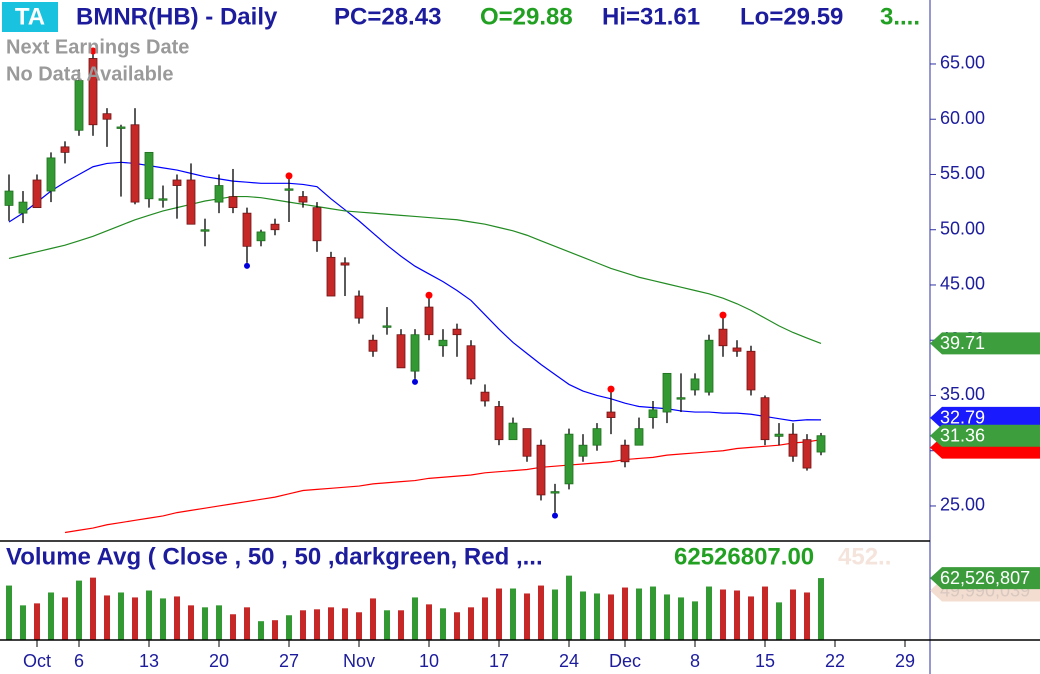 The height and width of the screenshot is (674, 1040). Describe the element at coordinates (962, 228) in the screenshot. I see `y-tick-label: 50.00` at that location.